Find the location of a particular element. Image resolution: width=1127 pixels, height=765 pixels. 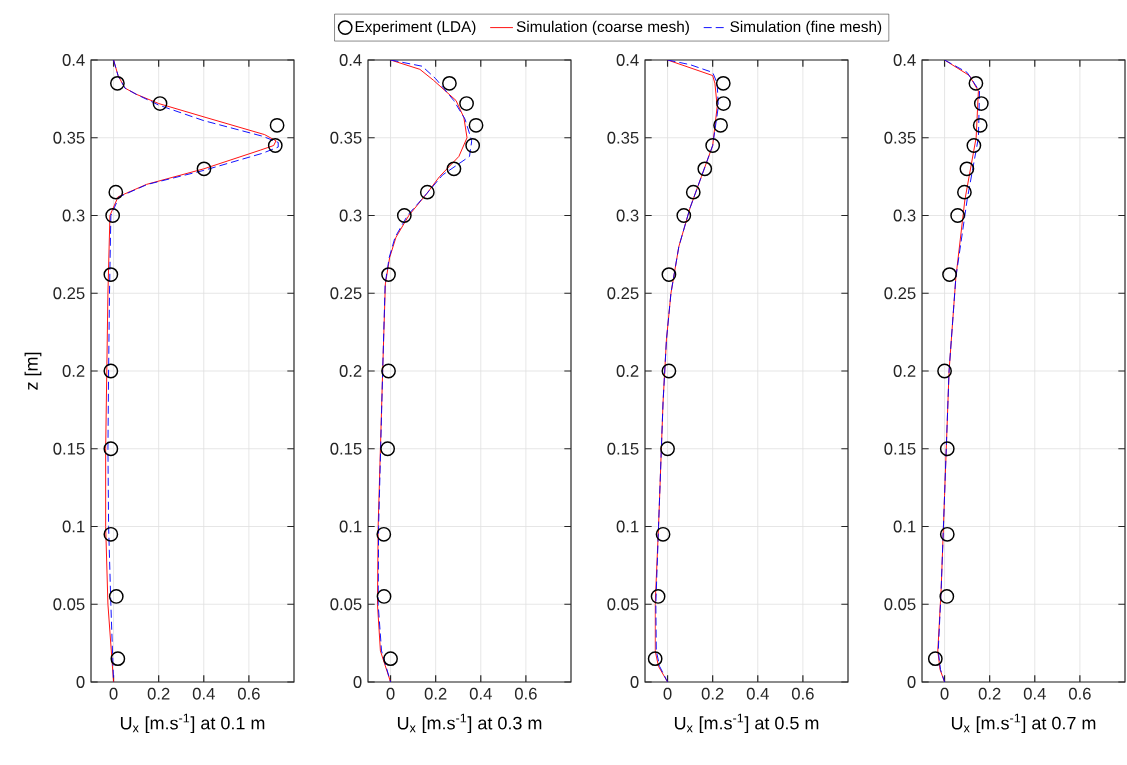

x-axis-title: U$_{x}$ [m.s$^{-1}$] at 0.3 m is located at coordinates (469, 723).